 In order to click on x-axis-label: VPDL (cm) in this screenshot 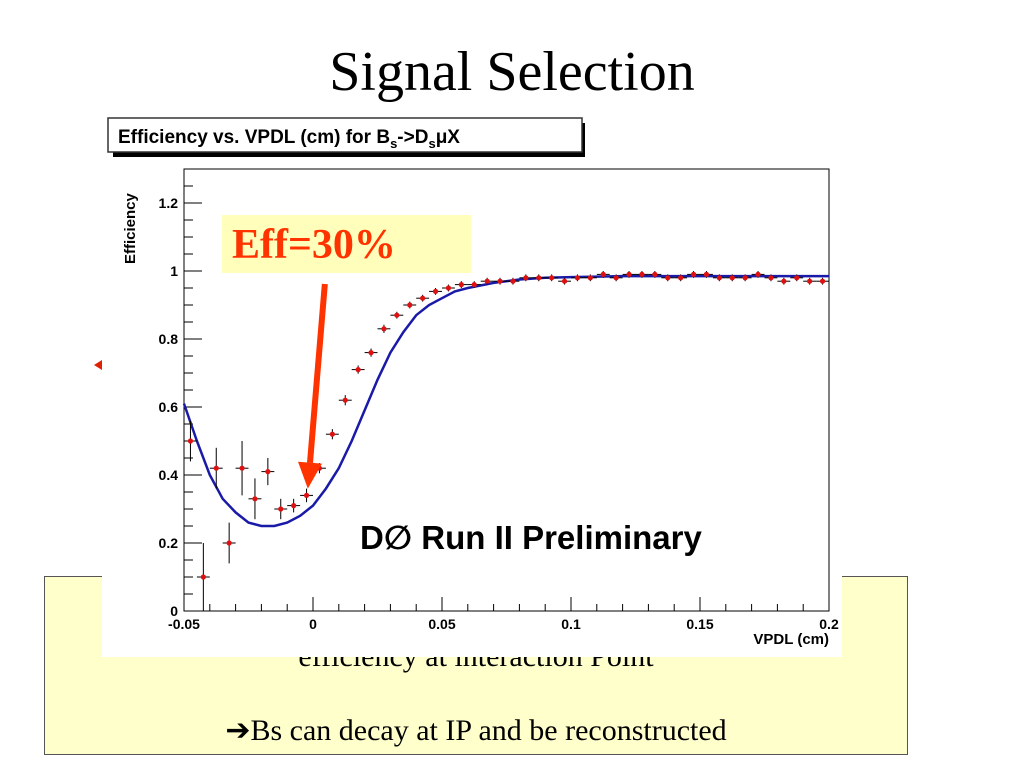, I will do `click(791, 639)`.